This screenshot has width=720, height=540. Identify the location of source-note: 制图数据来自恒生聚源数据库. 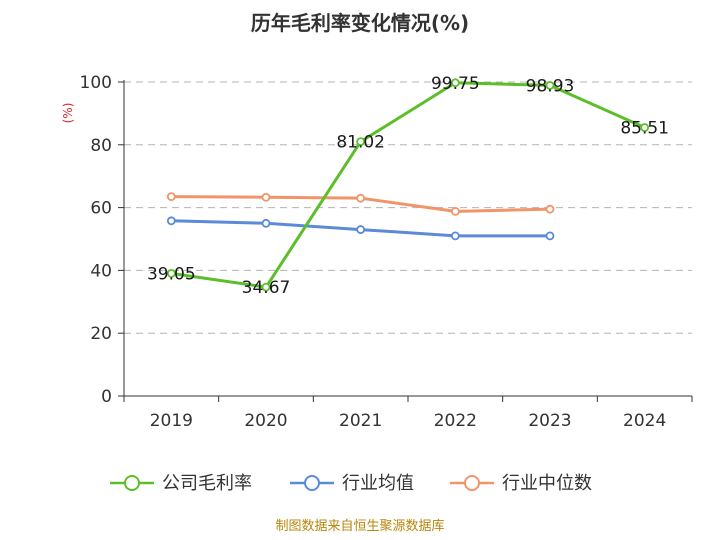
(359, 526).